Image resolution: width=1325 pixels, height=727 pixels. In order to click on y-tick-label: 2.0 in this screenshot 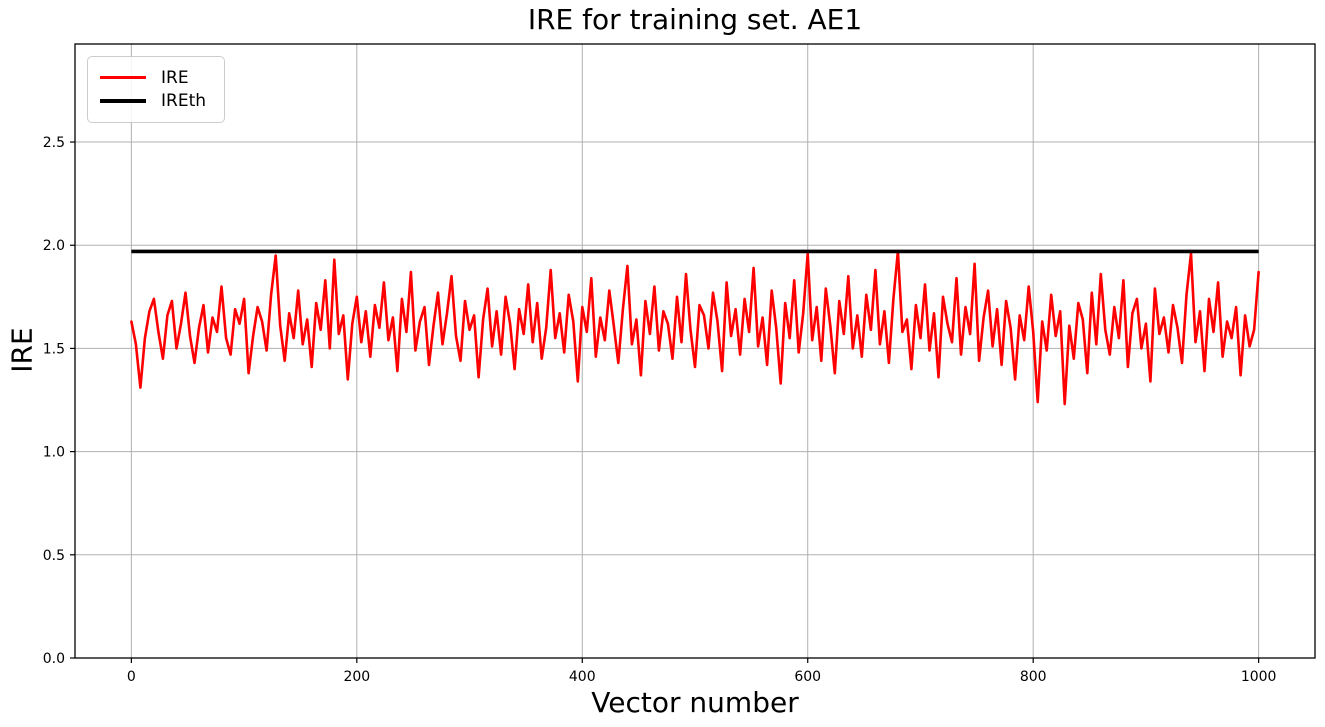, I will do `click(54, 246)`.